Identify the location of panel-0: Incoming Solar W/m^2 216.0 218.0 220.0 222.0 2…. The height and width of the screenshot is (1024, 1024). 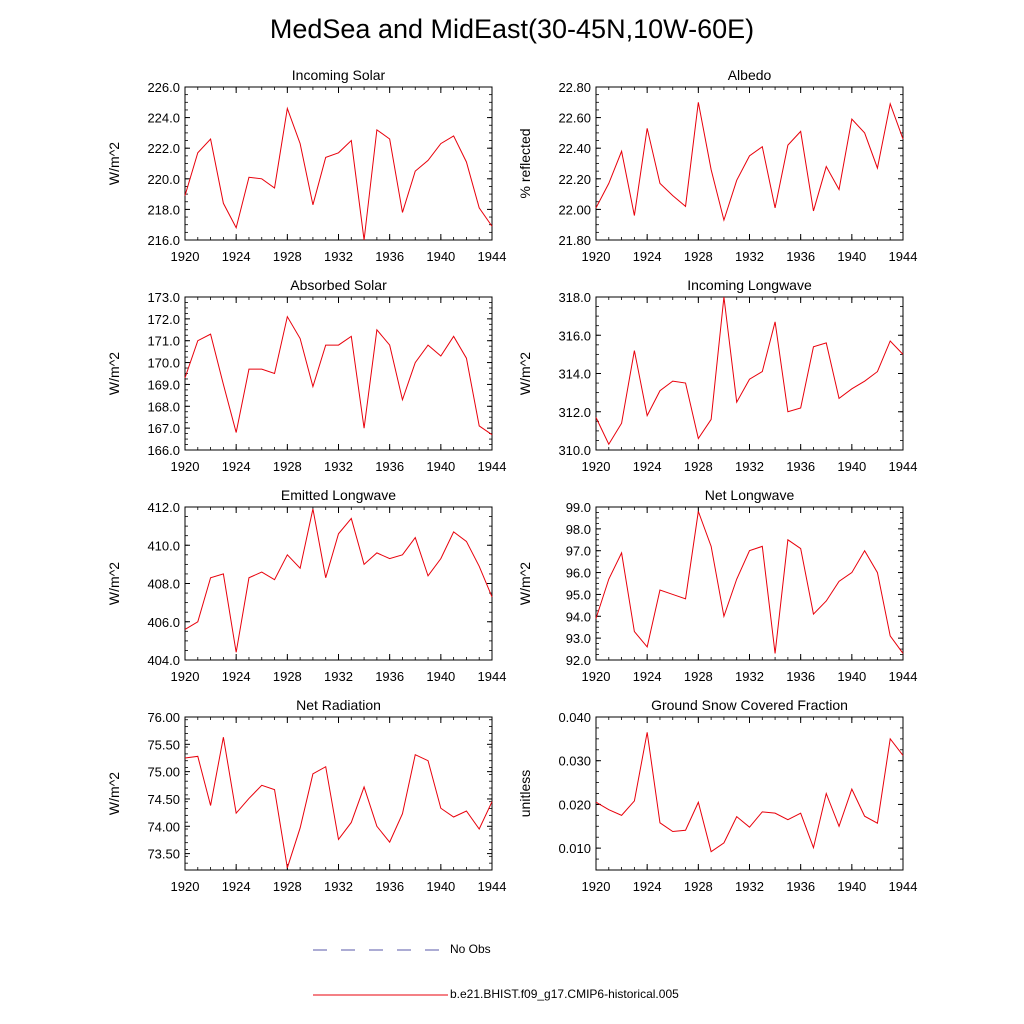
(306, 165).